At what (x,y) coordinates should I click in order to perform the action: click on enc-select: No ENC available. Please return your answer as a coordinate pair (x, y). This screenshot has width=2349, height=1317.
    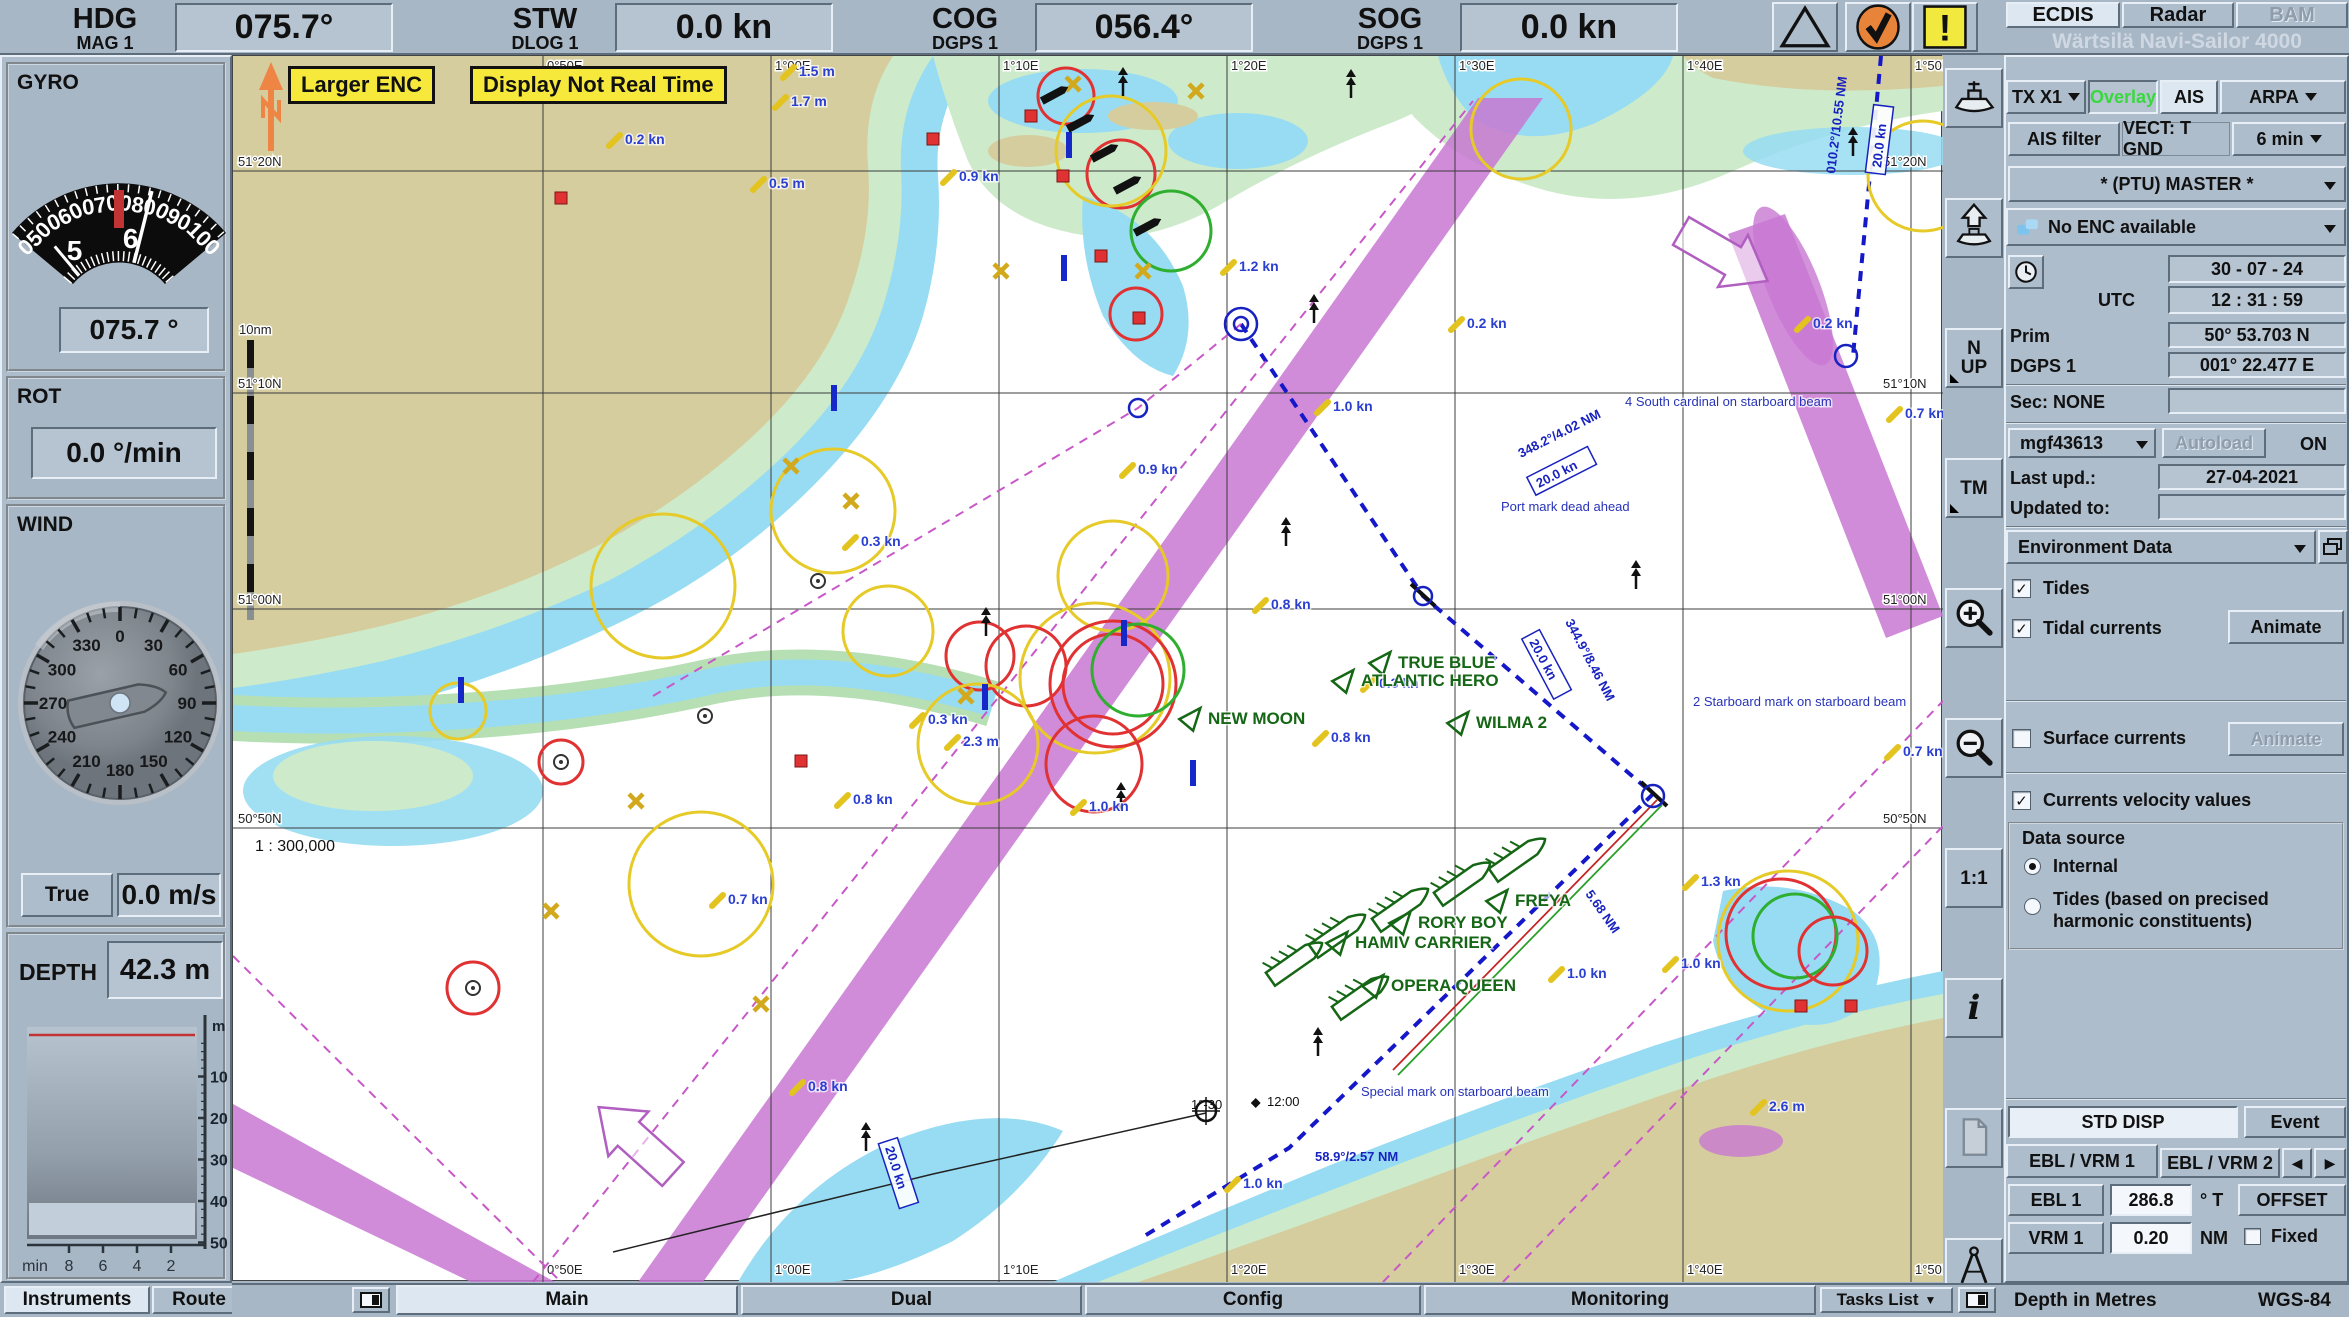
    Looking at the image, I should click on (2176, 227).